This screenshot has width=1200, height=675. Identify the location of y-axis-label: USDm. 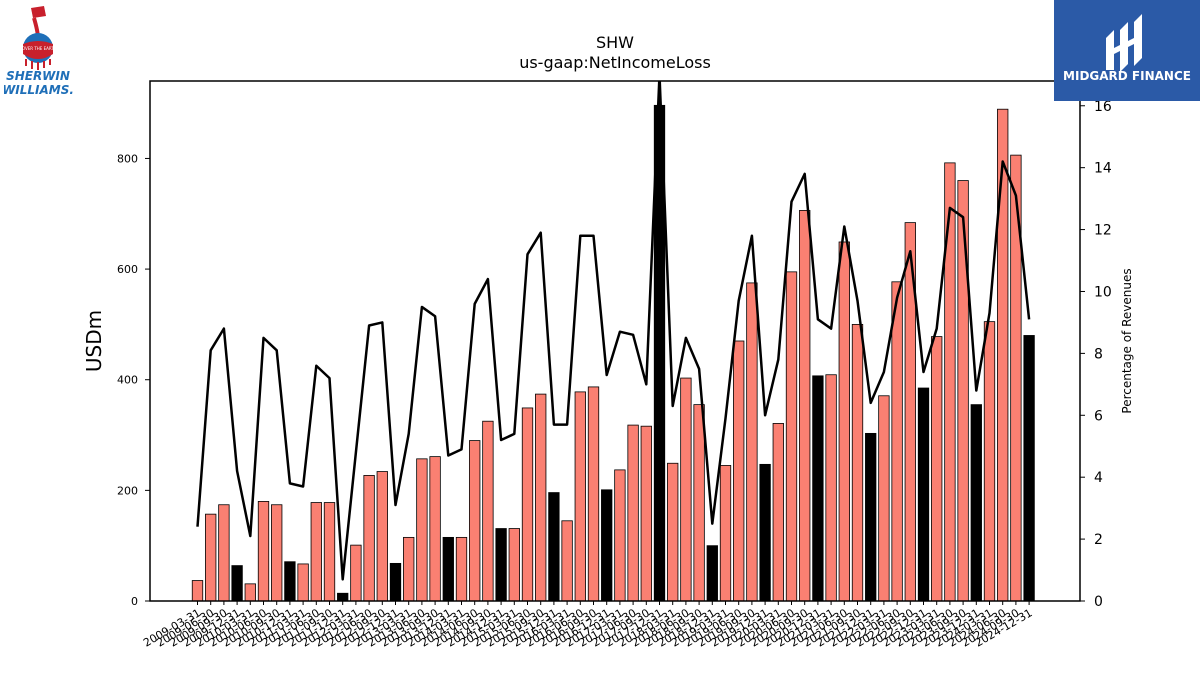
(94, 341).